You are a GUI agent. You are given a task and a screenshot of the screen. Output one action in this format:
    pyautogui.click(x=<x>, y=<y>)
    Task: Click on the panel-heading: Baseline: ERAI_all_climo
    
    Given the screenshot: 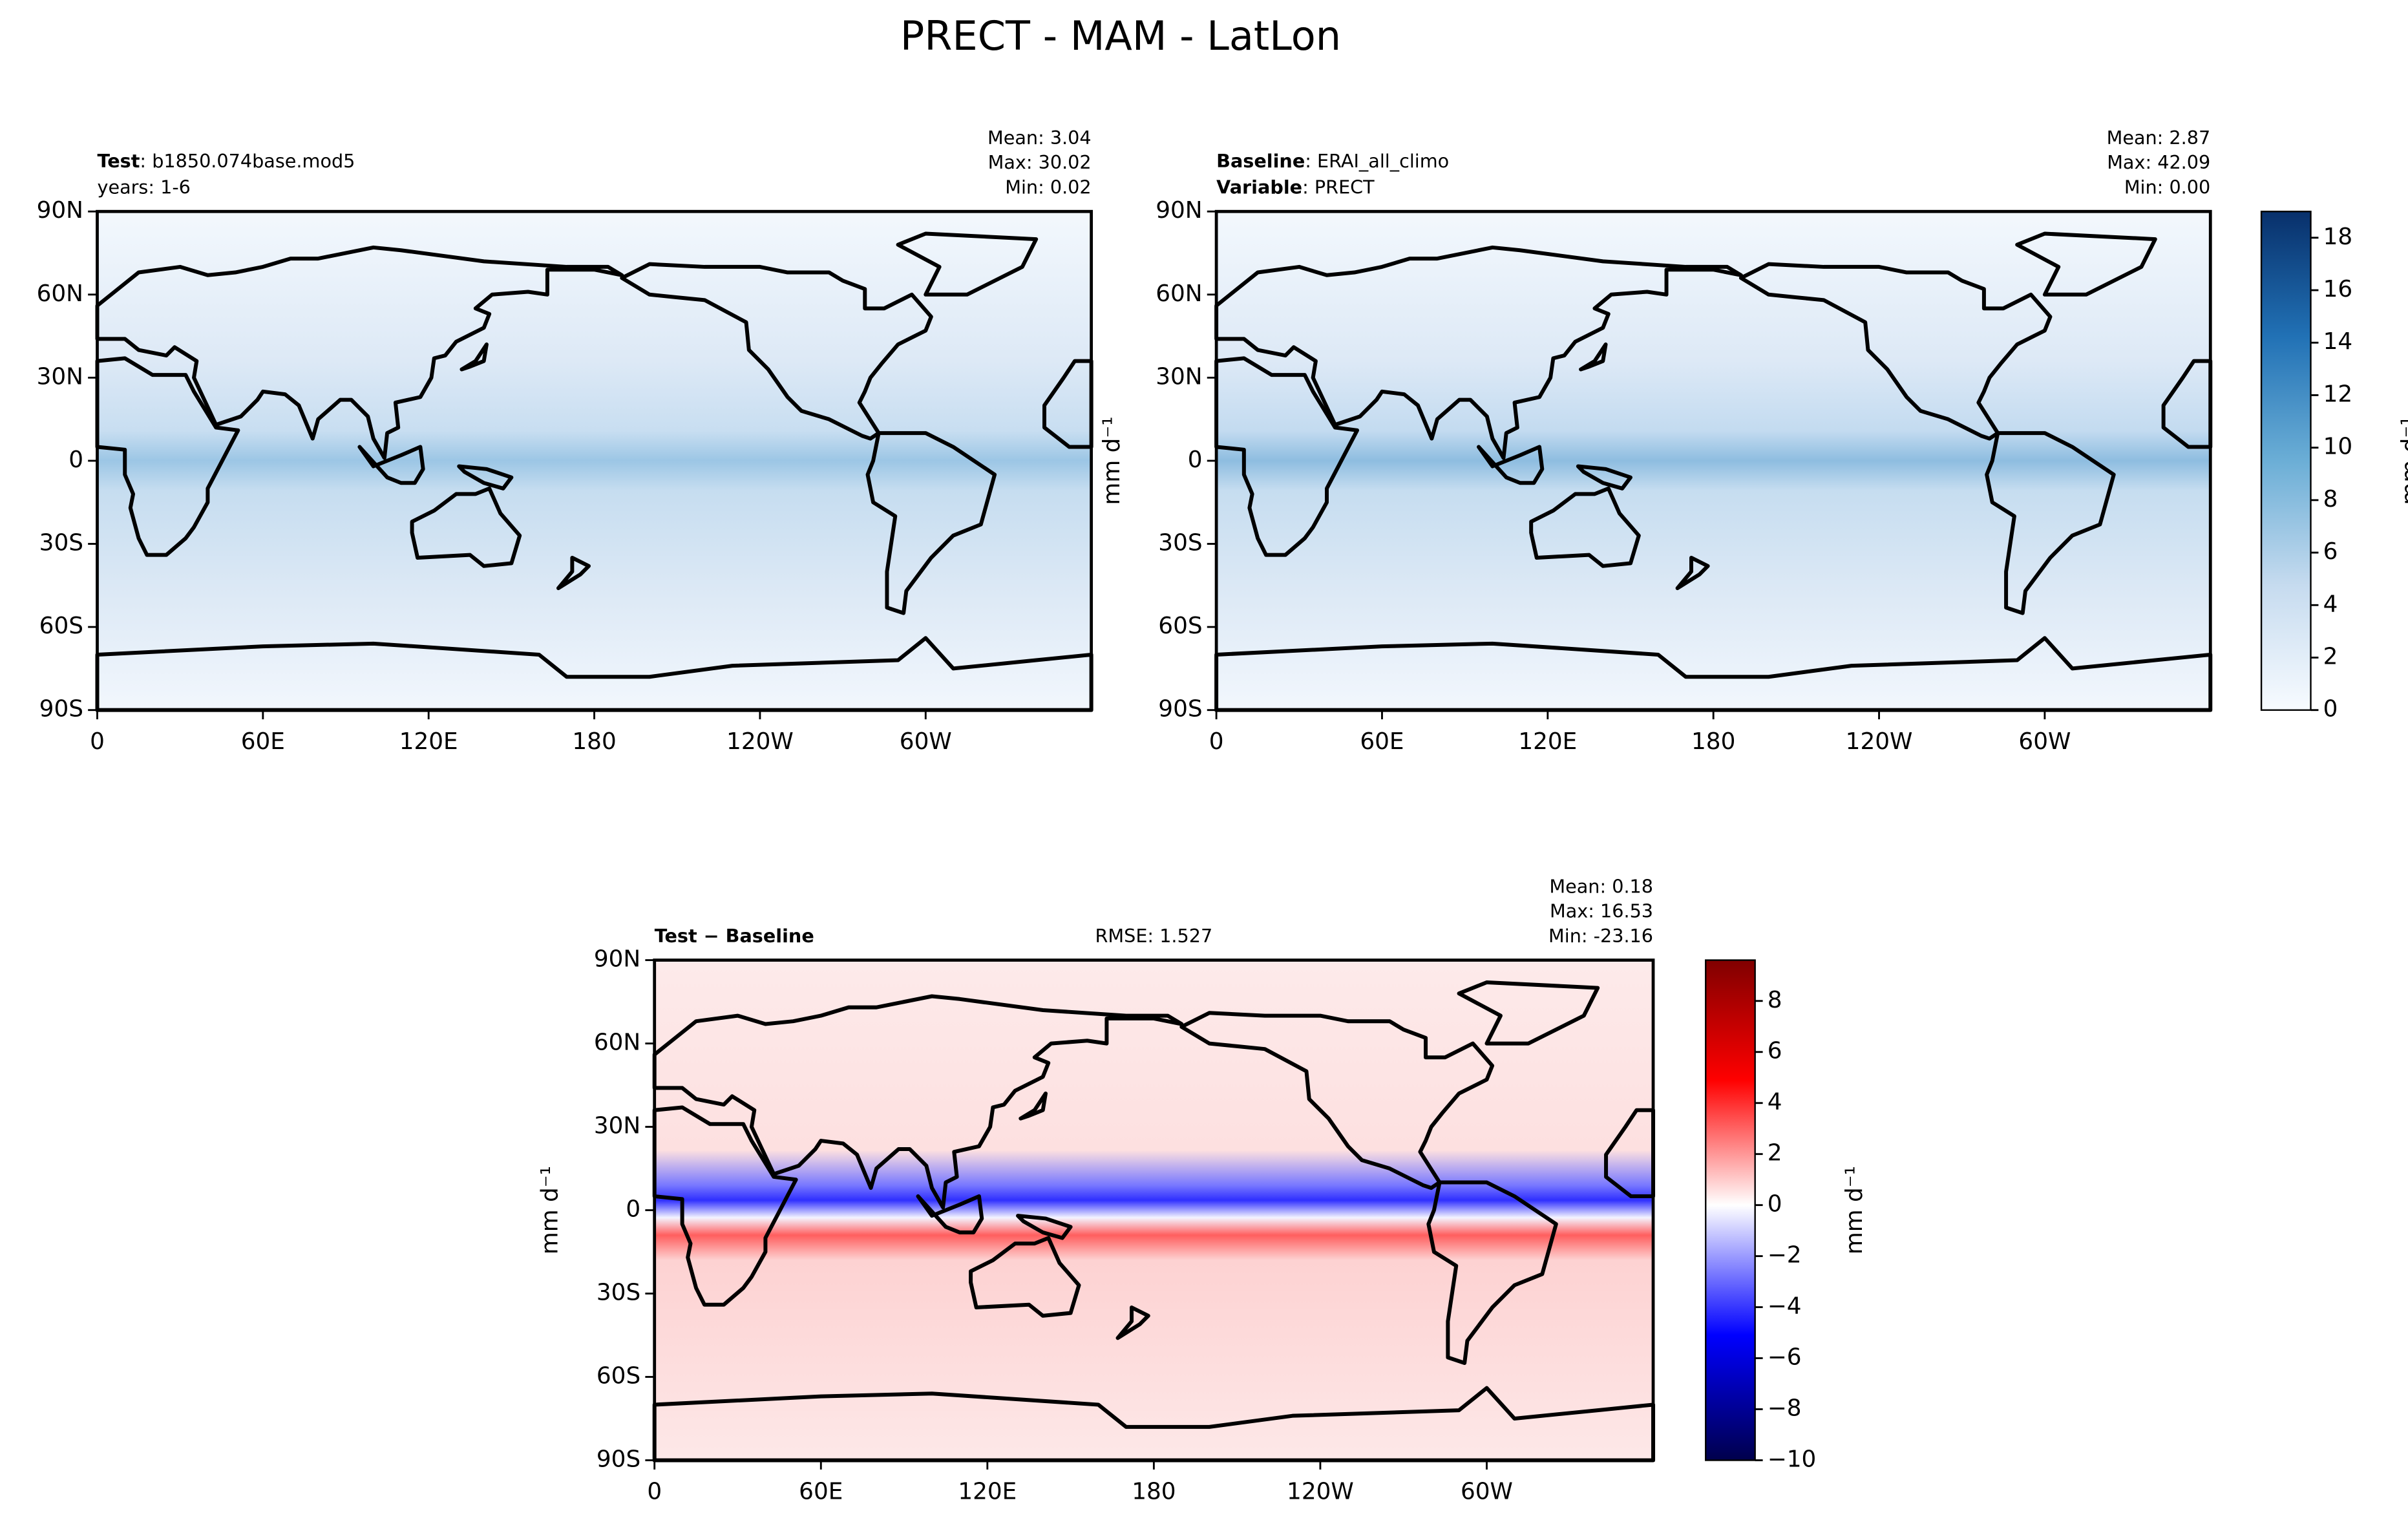 What is the action you would take?
    pyautogui.click(x=1332, y=161)
    